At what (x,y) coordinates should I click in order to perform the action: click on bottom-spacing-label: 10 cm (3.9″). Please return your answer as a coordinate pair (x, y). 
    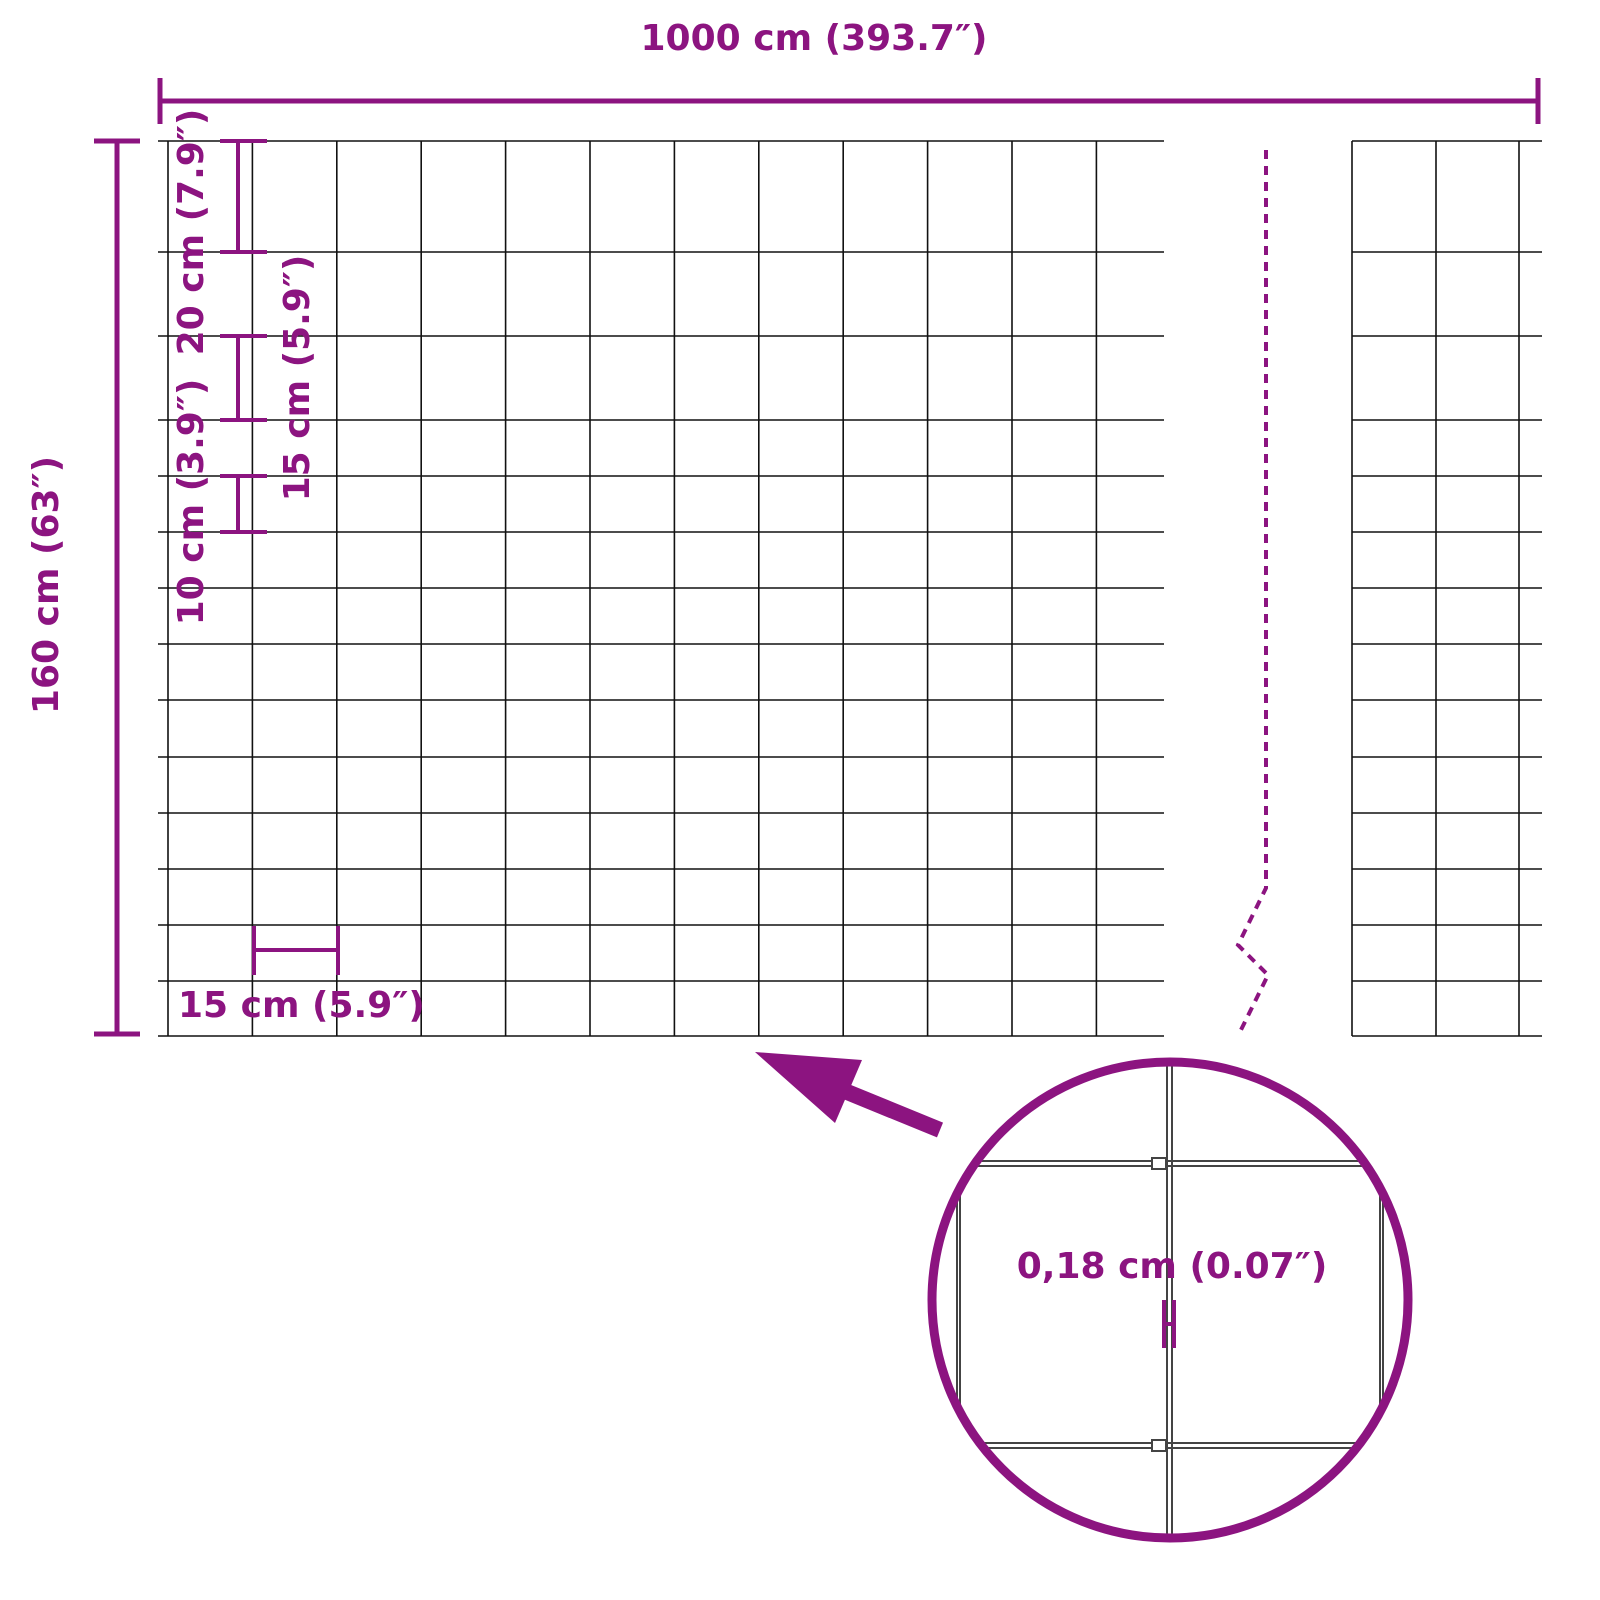
    Looking at the image, I should click on (191, 502).